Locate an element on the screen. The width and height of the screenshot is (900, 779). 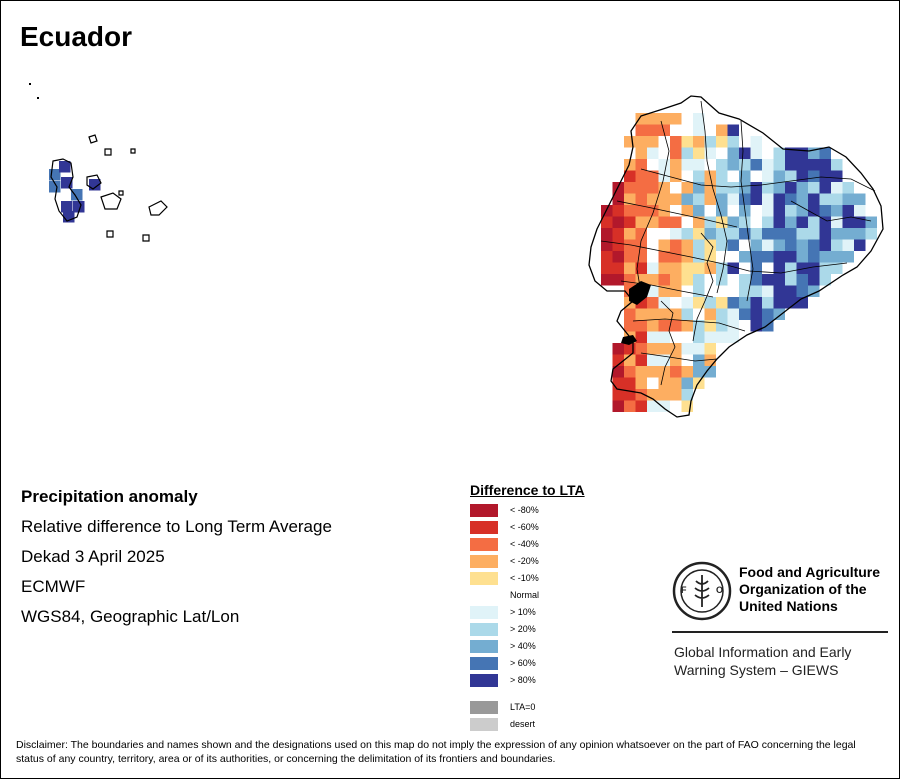
info-line-4: WGS84, Geographic Lat/Lon is located at coordinates (130, 616).